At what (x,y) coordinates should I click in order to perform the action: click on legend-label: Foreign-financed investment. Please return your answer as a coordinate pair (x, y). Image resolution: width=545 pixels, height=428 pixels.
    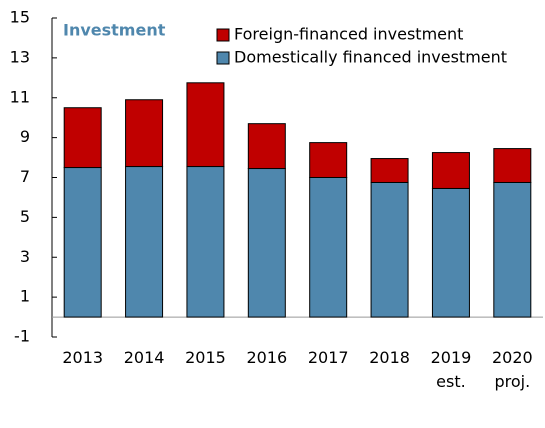
    Looking at the image, I should click on (348, 34).